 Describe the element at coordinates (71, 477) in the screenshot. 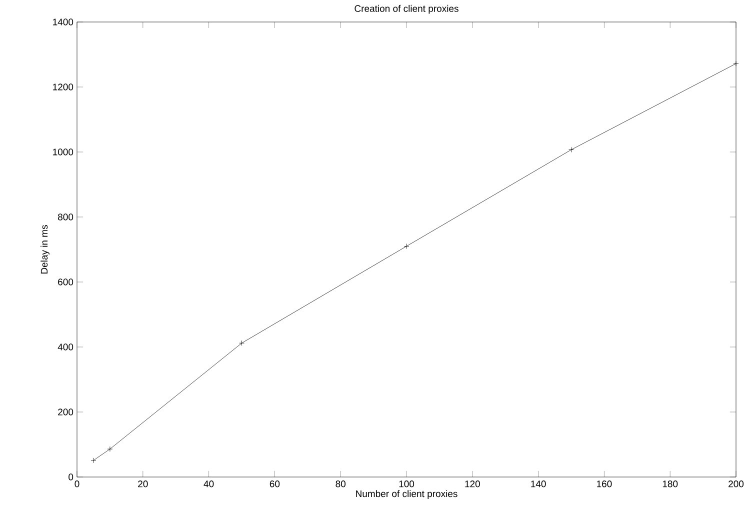

I see `y-tick-label: 0` at that location.